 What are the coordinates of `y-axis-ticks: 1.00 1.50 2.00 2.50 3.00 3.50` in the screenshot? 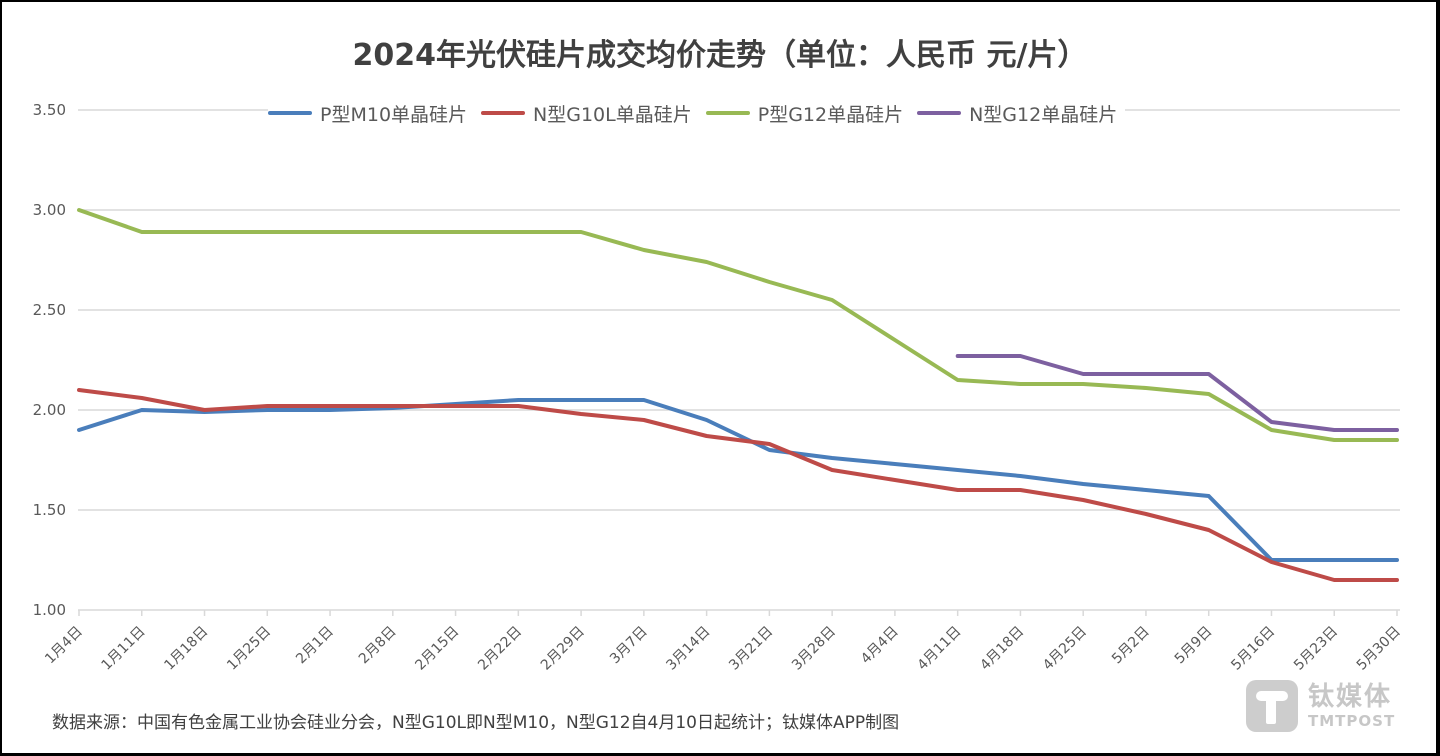 It's located at (49, 360).